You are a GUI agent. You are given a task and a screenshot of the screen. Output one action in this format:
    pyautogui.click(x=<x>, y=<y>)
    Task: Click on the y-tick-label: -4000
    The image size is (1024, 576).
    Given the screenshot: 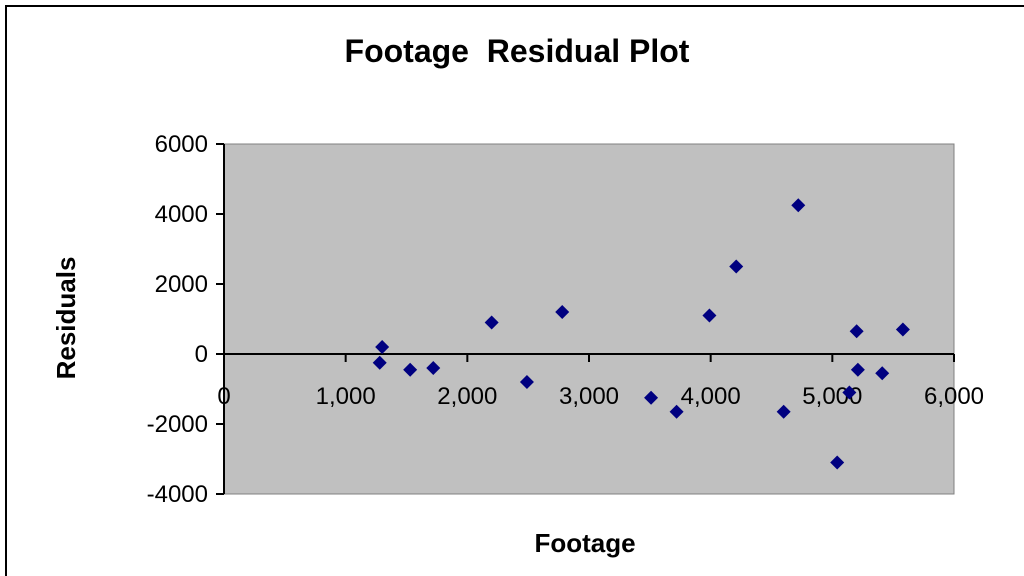 What is the action you would take?
    pyautogui.click(x=177, y=494)
    